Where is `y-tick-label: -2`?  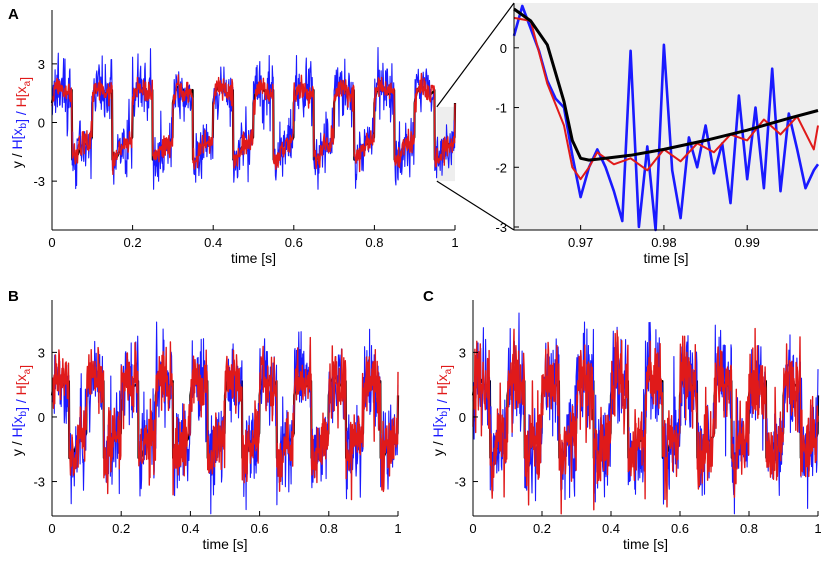
y-tick-label: -2 is located at coordinates (501, 167).